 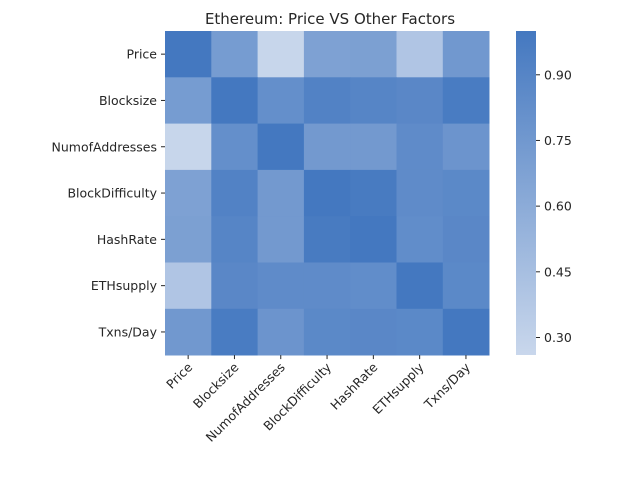 I want to click on colorbar-tick-label: 0.75, so click(x=558, y=140).